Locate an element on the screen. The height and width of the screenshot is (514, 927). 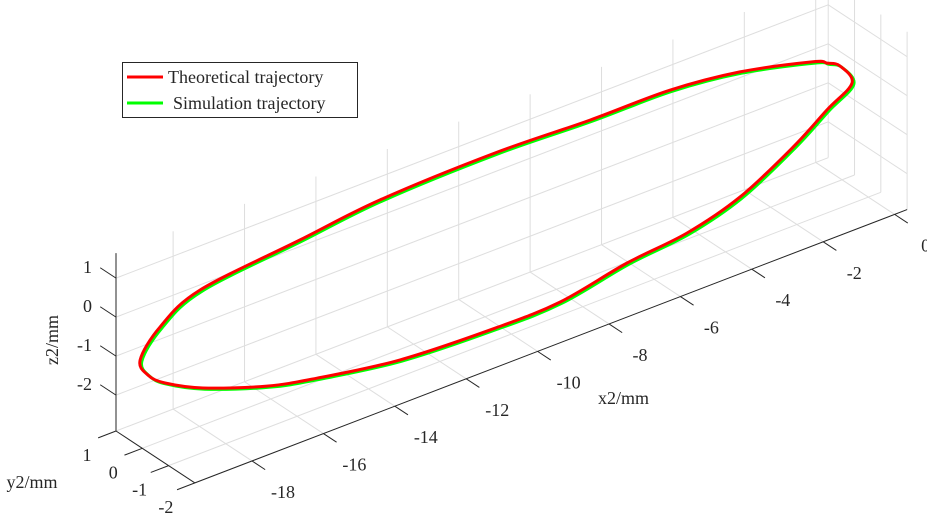
x-tick-label: -10 is located at coordinates (569, 382).